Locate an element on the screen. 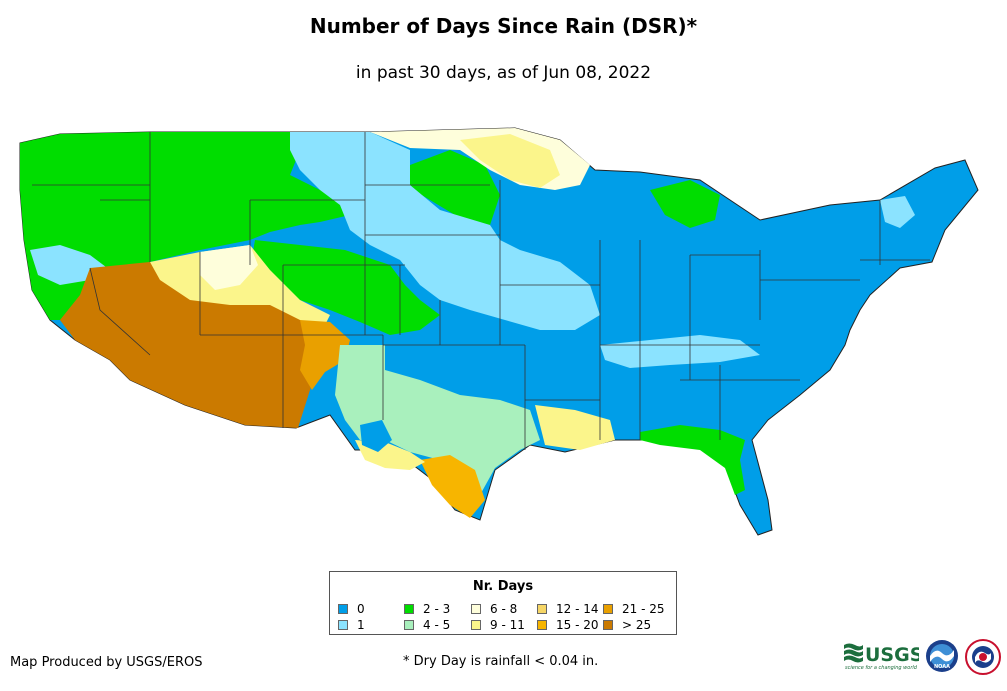 This screenshot has height=691, width=1007. legend-item-2: 2 - 3 is located at coordinates (427, 609).